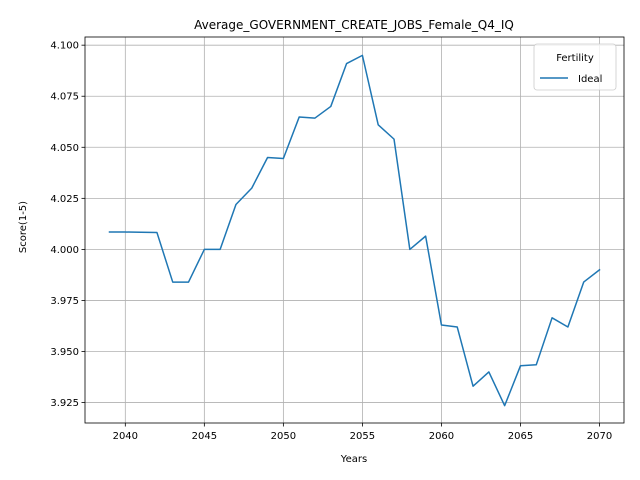  I want to click on y-tick-label: 4.050, so click(64, 148).